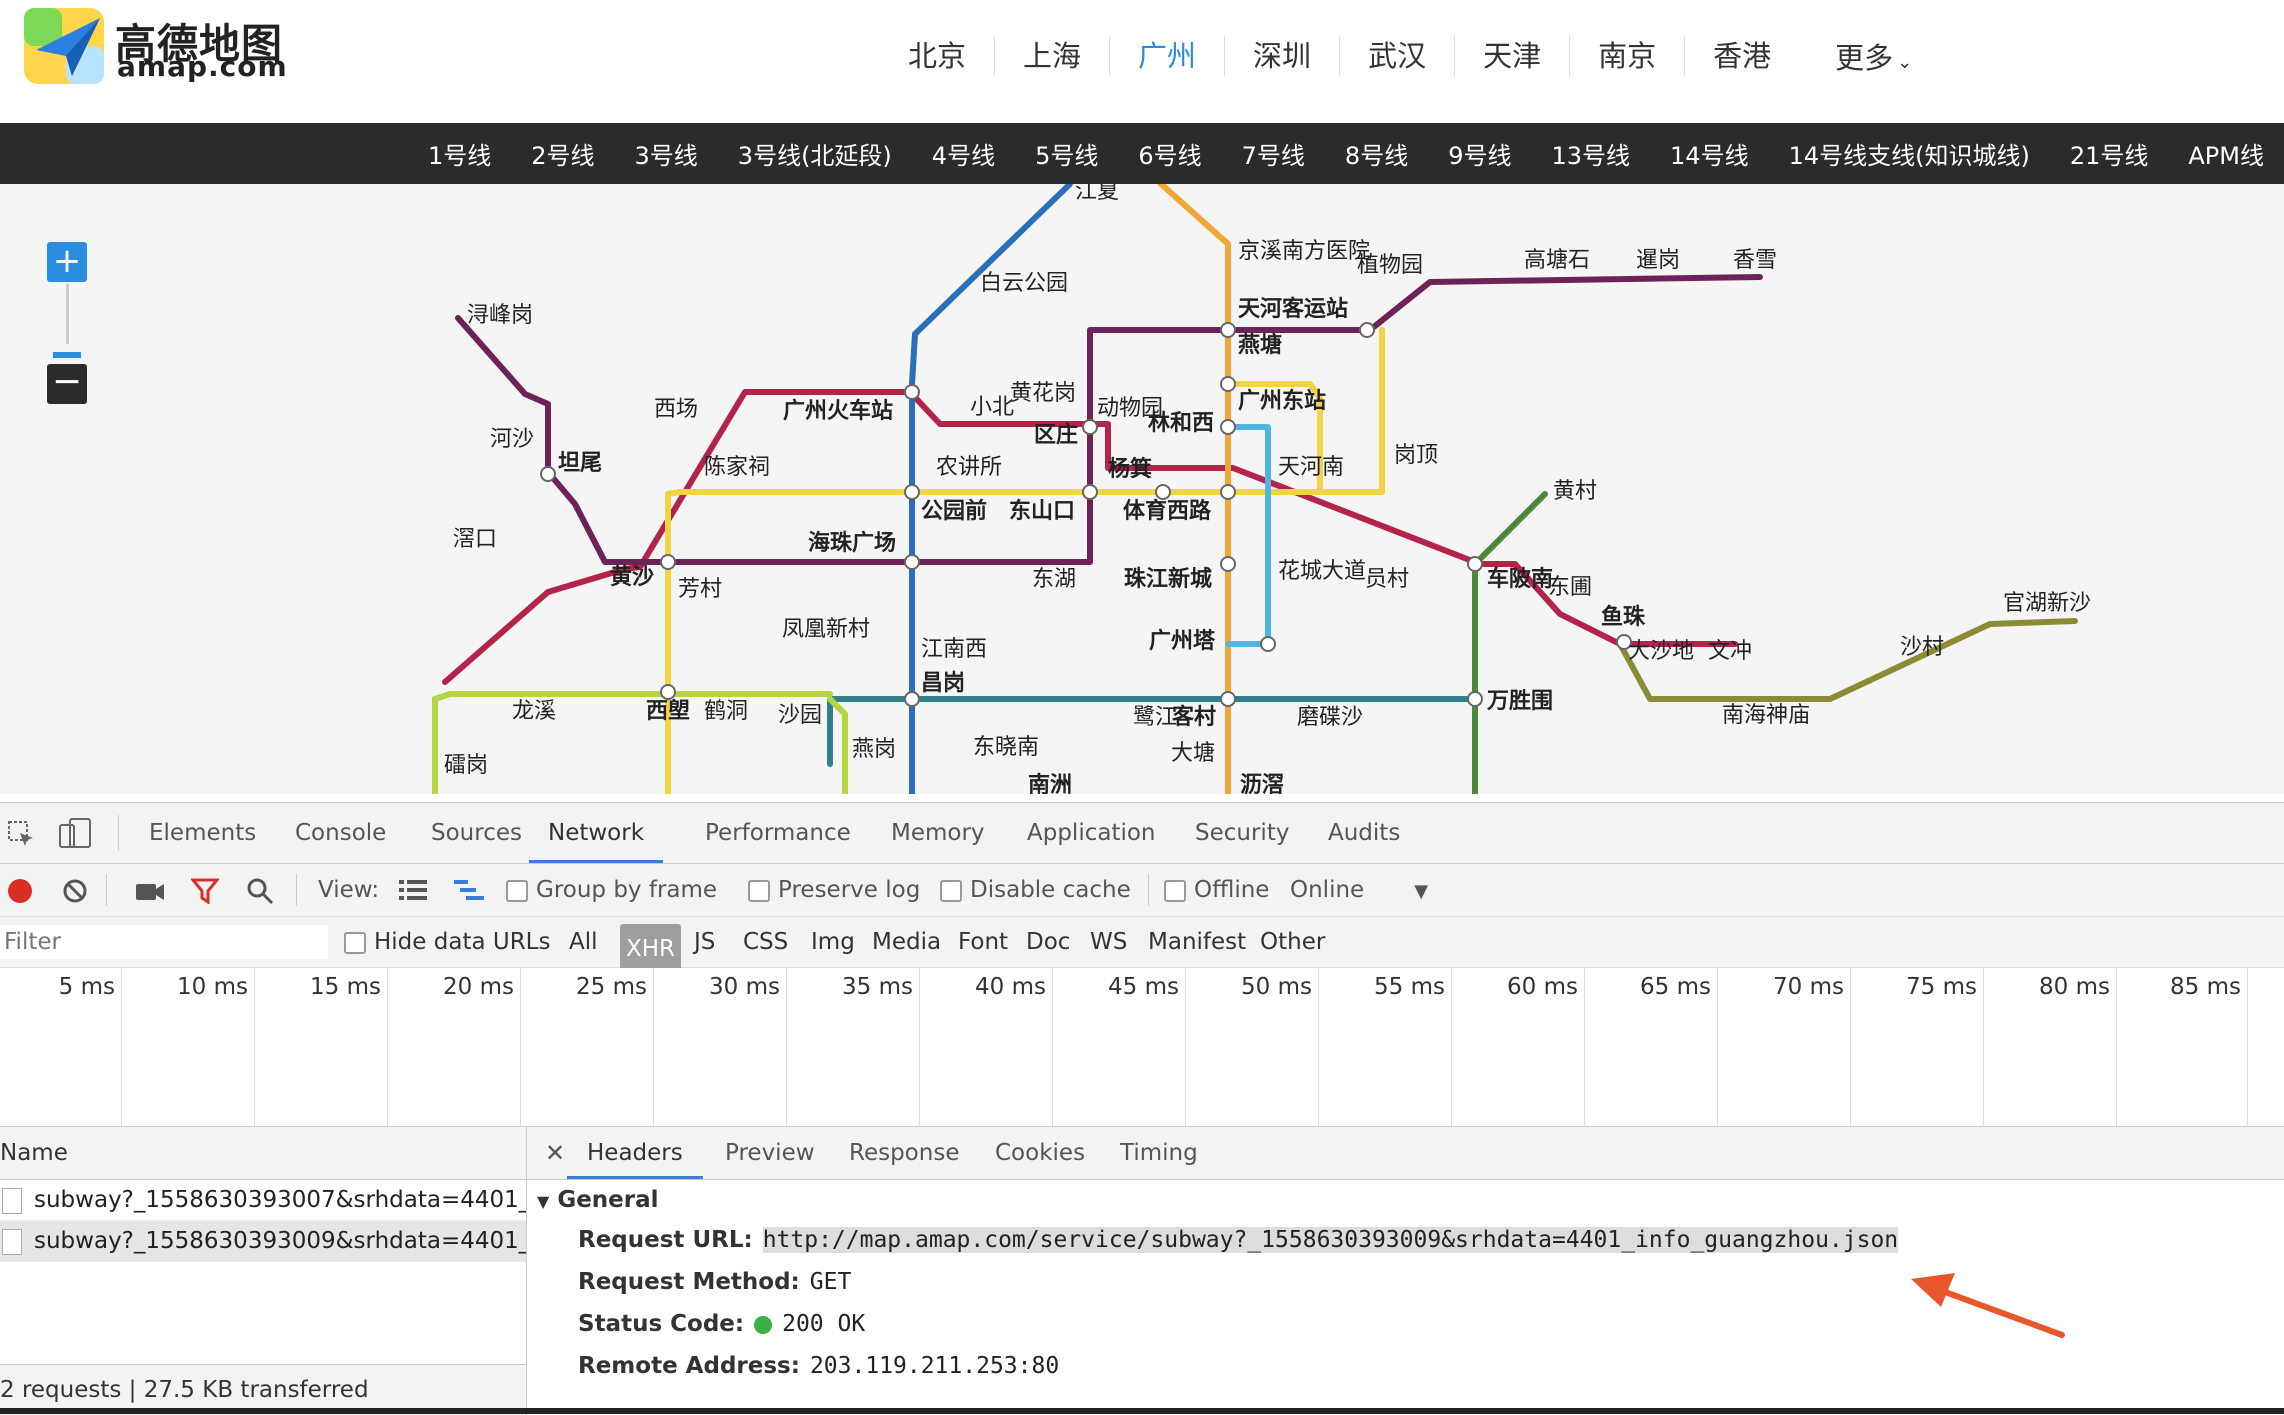 Image resolution: width=2284 pixels, height=1415 pixels. What do you see at coordinates (263, 1153) in the screenshot?
I see `name-column-header: Name` at bounding box center [263, 1153].